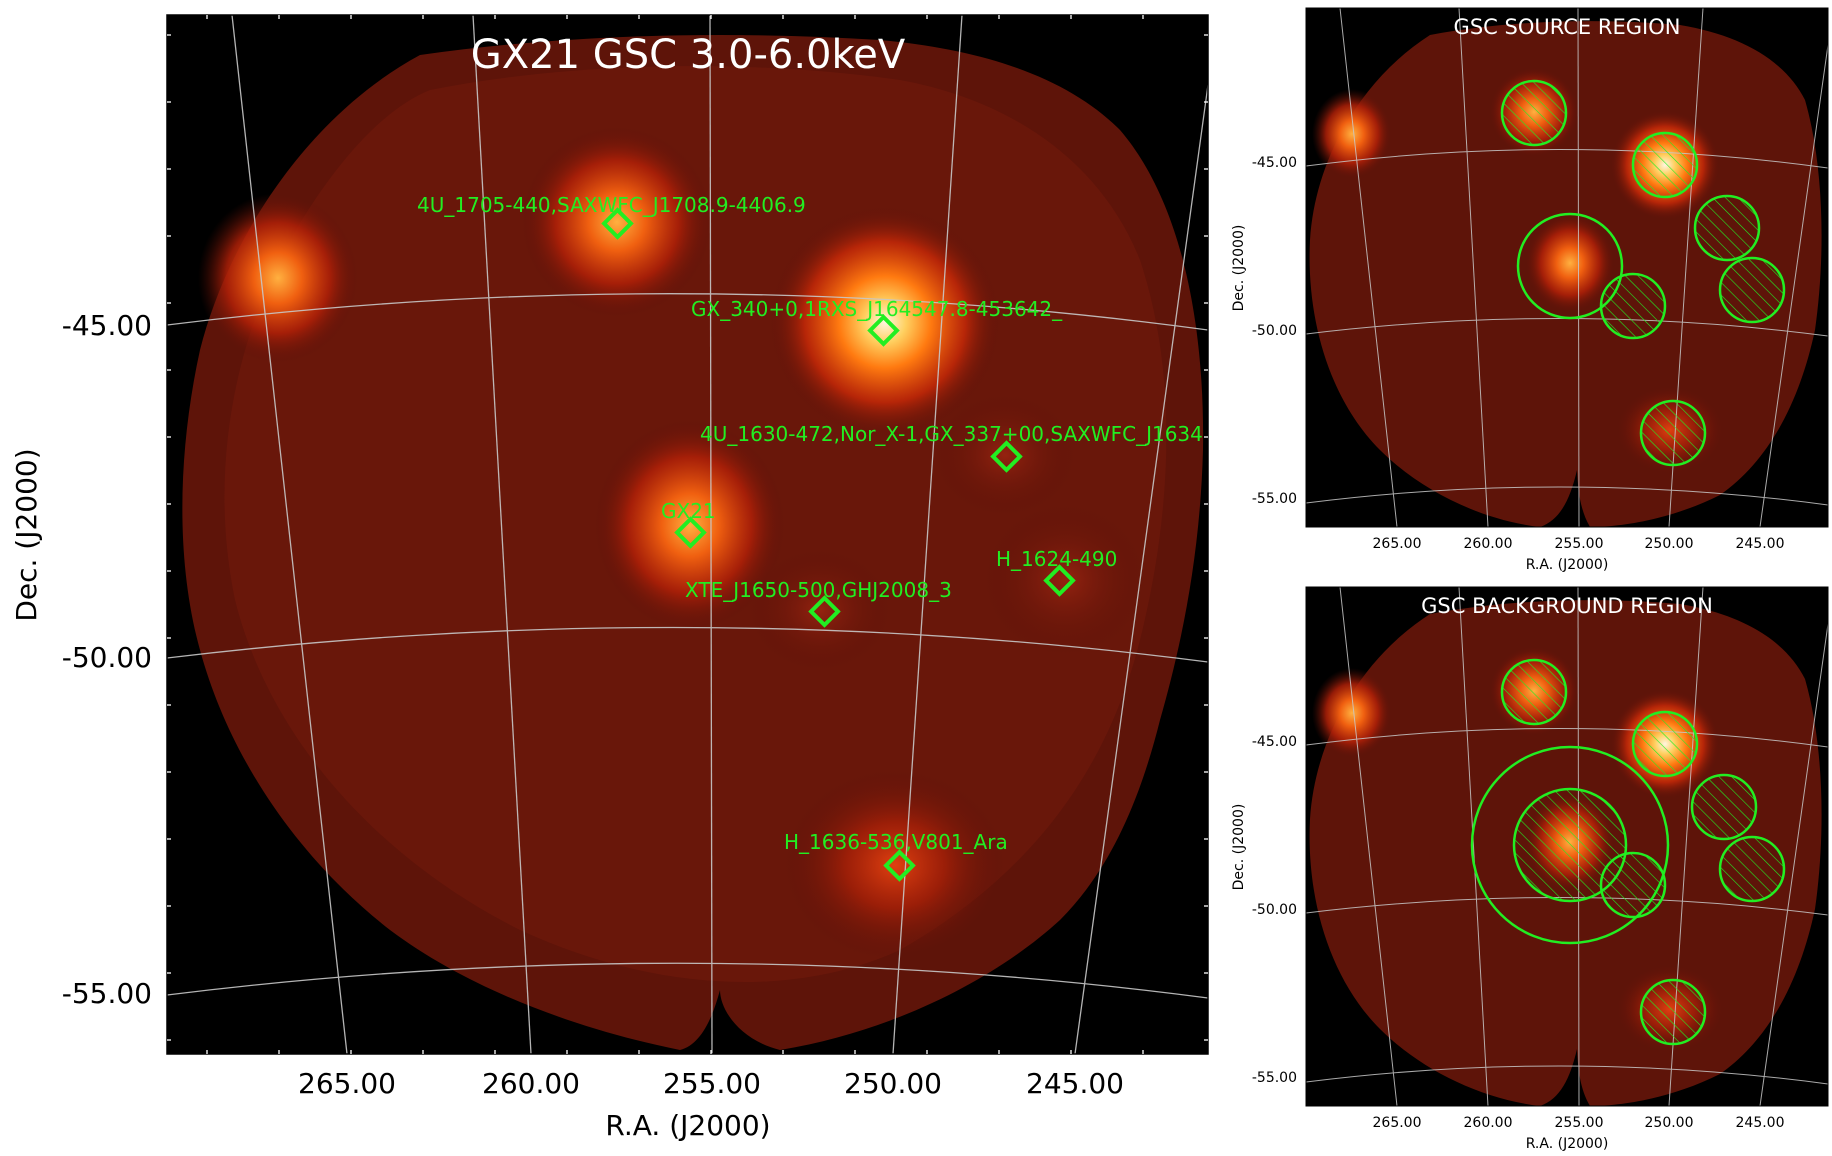  I want to click on source-glow-gx340, so click(885, 322).